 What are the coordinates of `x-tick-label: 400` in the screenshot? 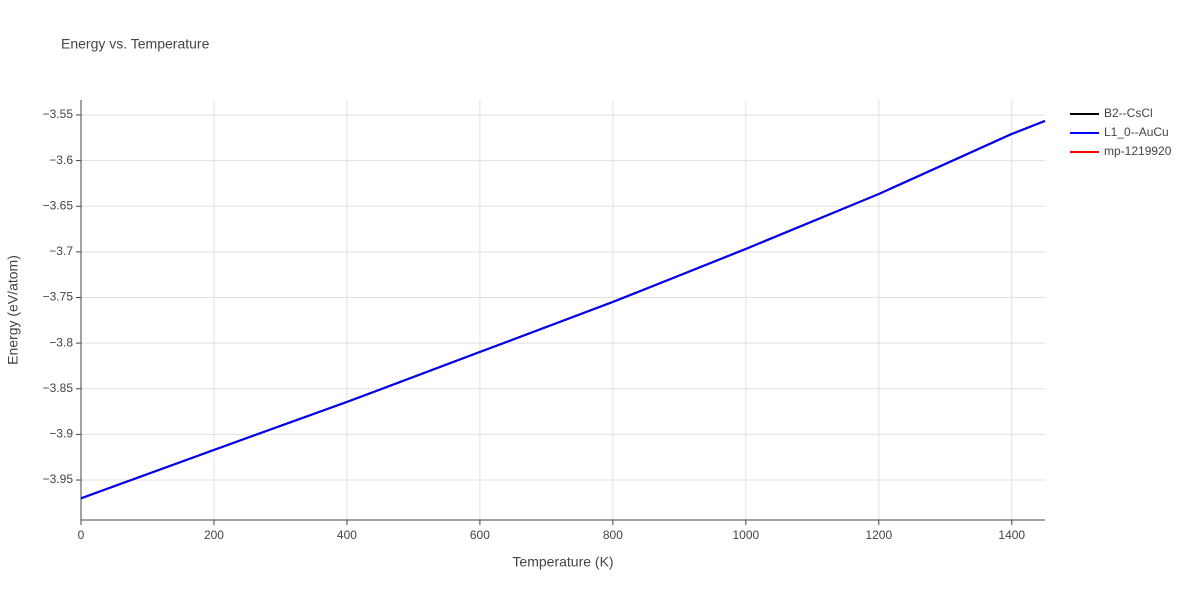 It's located at (347, 535).